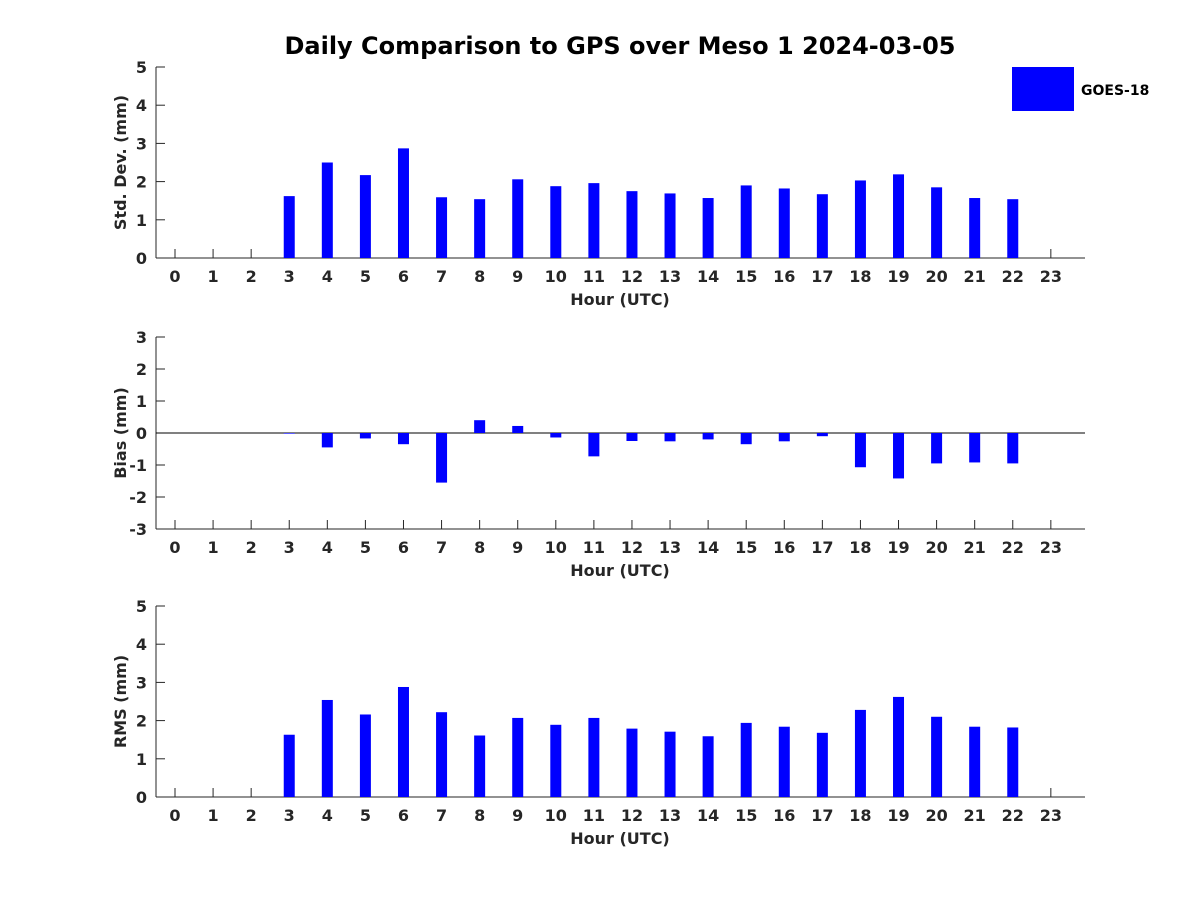  I want to click on stddev-x-tick-label: 2, so click(251, 276).